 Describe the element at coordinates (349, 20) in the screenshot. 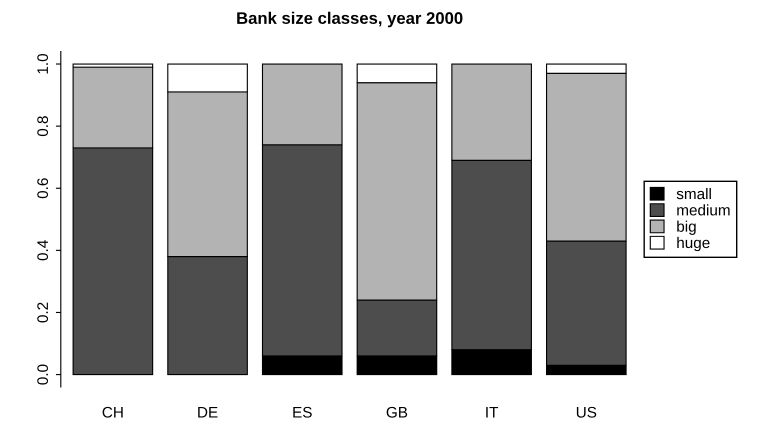

I see `chart-title: Bank size classes, year 2000` at that location.